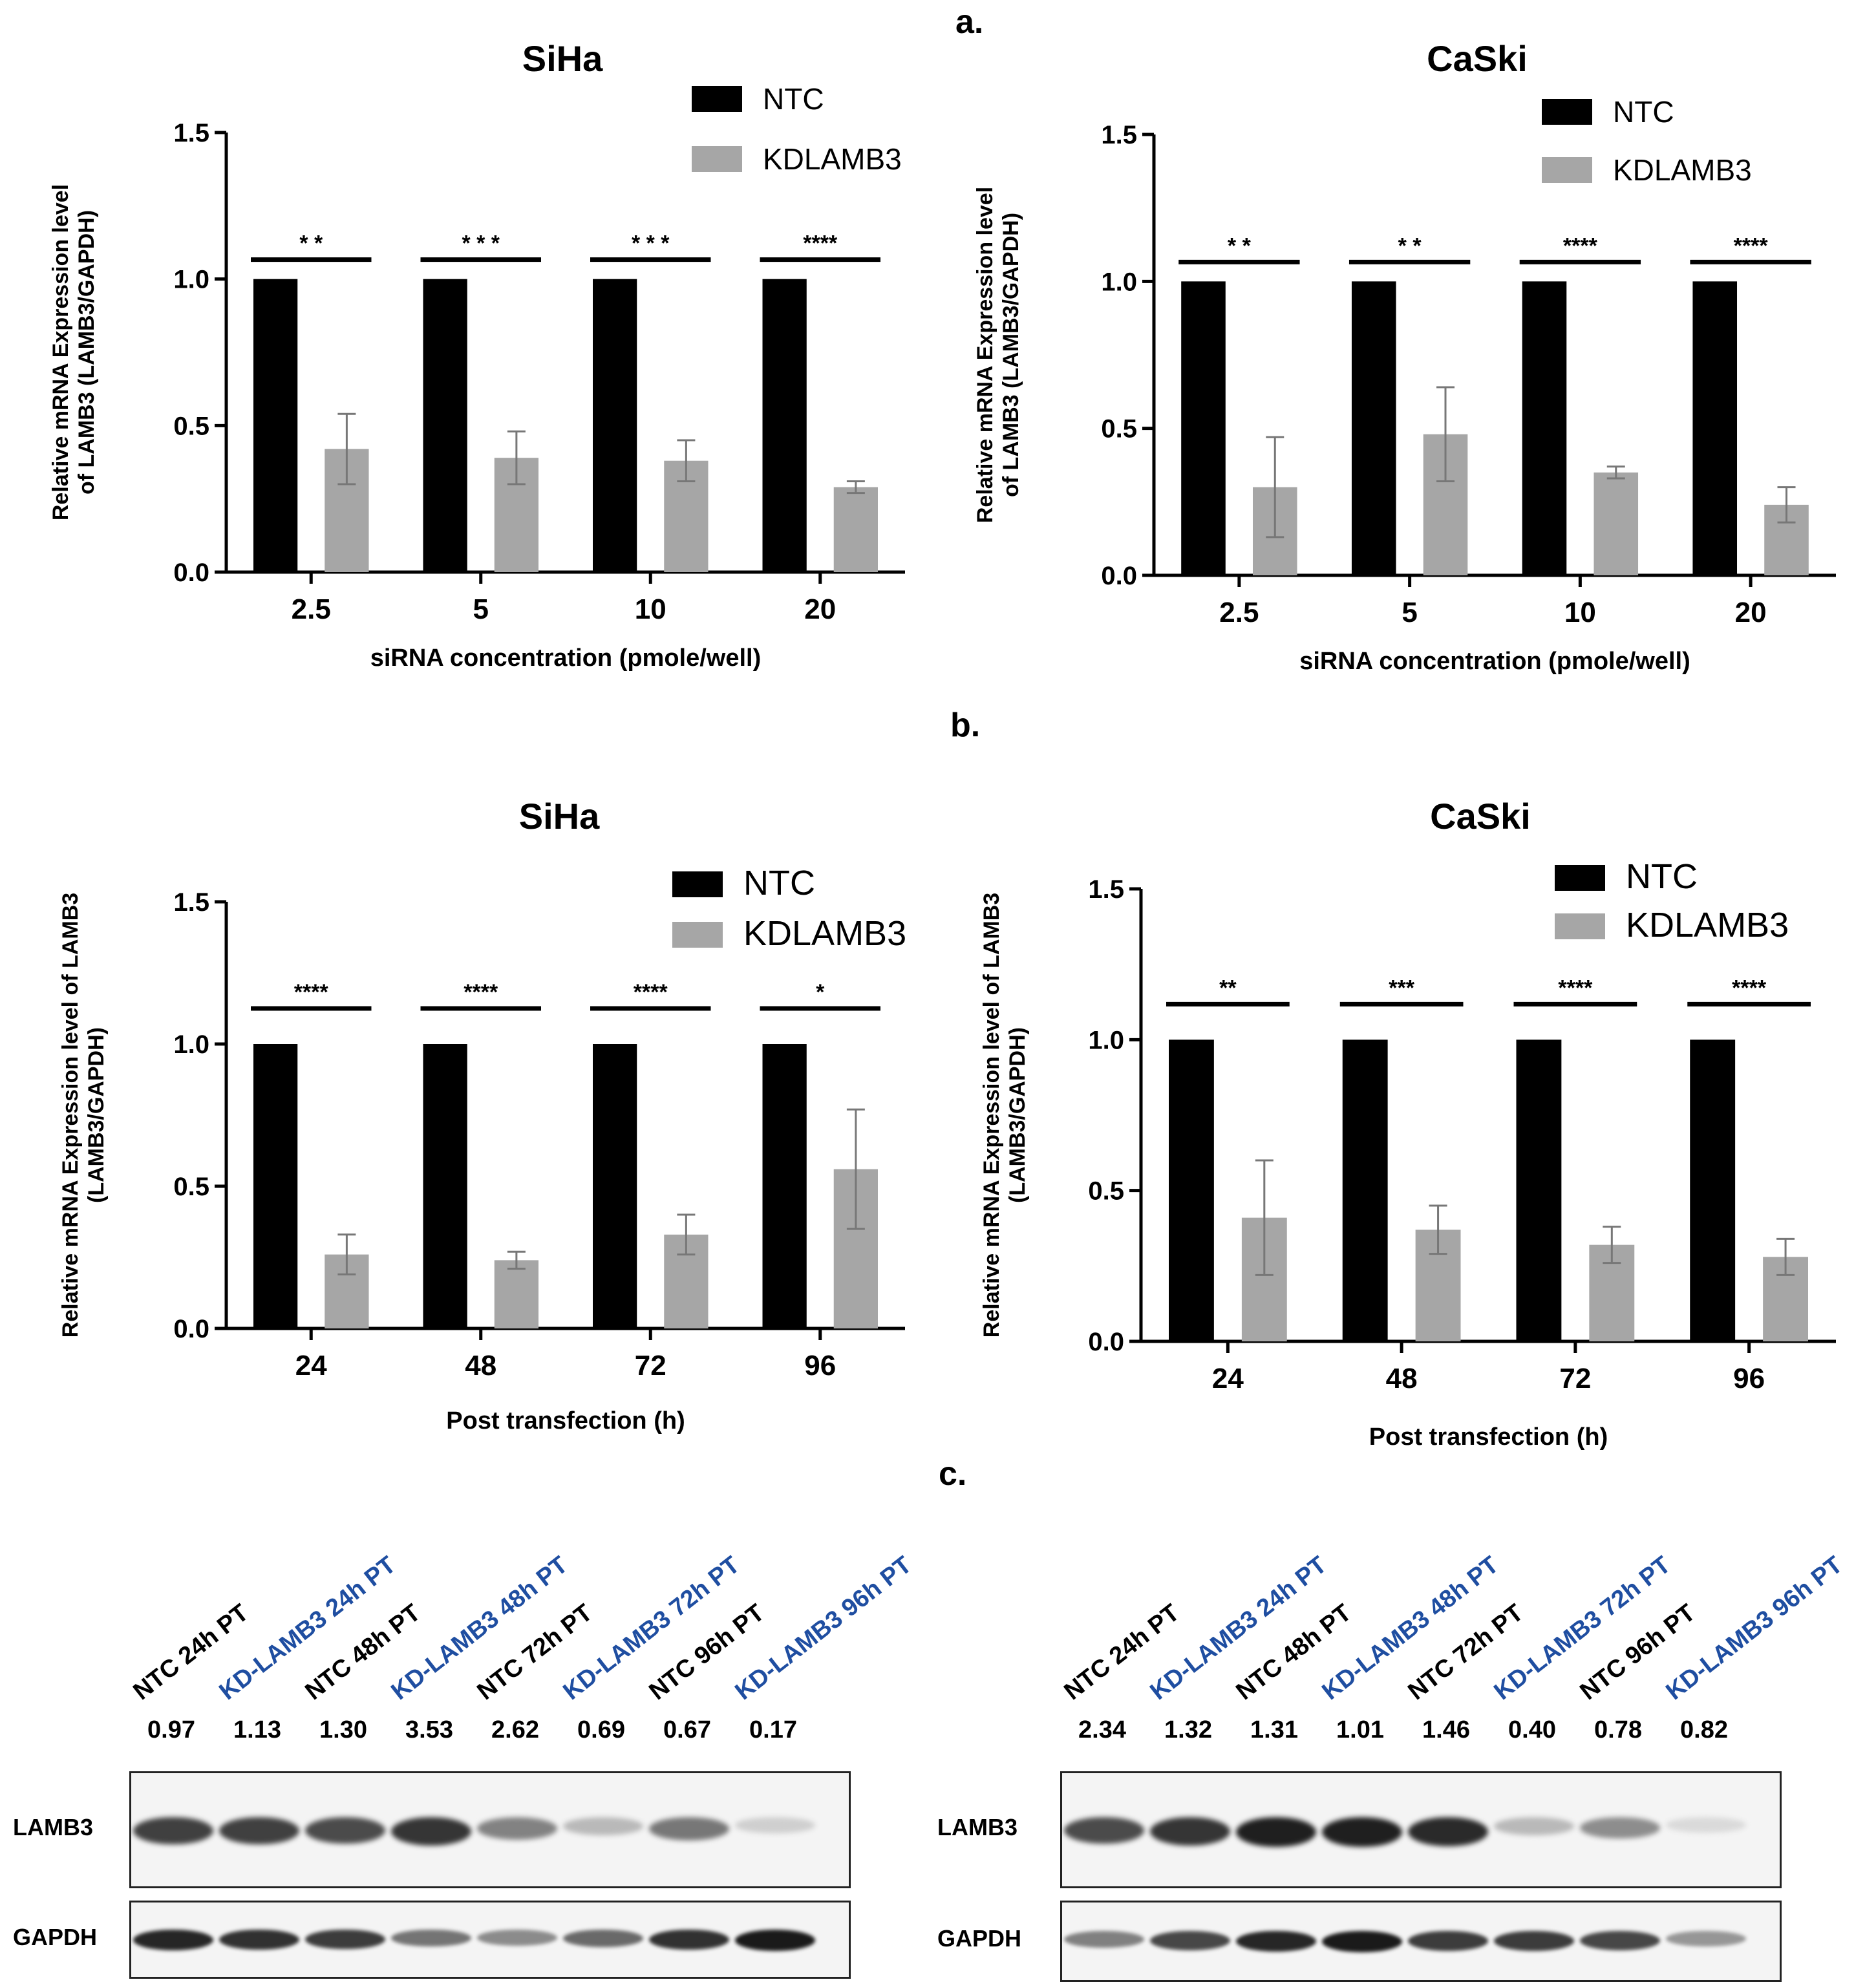 This screenshot has width=1876, height=1982. What do you see at coordinates (1580, 612) in the screenshot?
I see `x-tick-label: 10` at bounding box center [1580, 612].